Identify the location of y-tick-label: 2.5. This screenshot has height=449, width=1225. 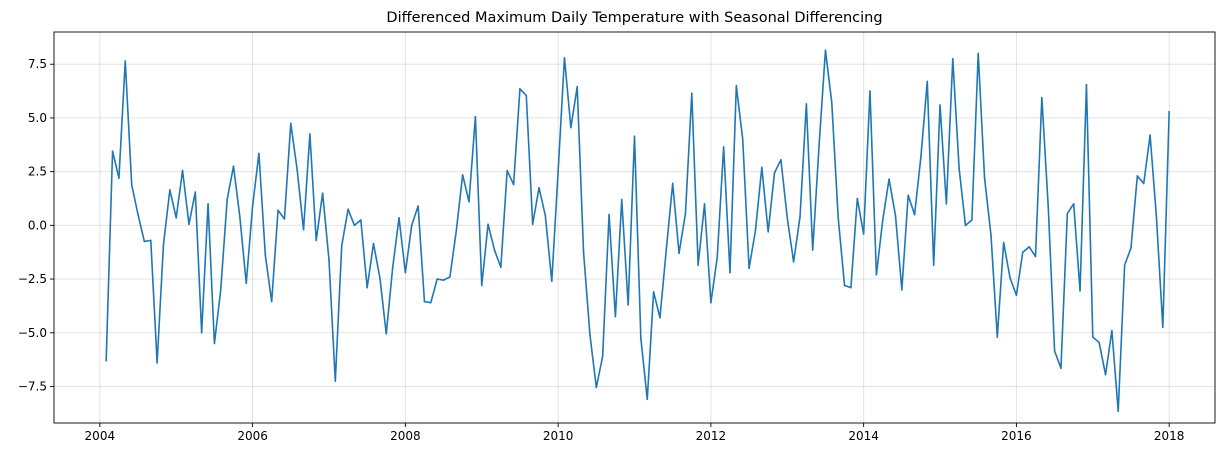
(37, 172).